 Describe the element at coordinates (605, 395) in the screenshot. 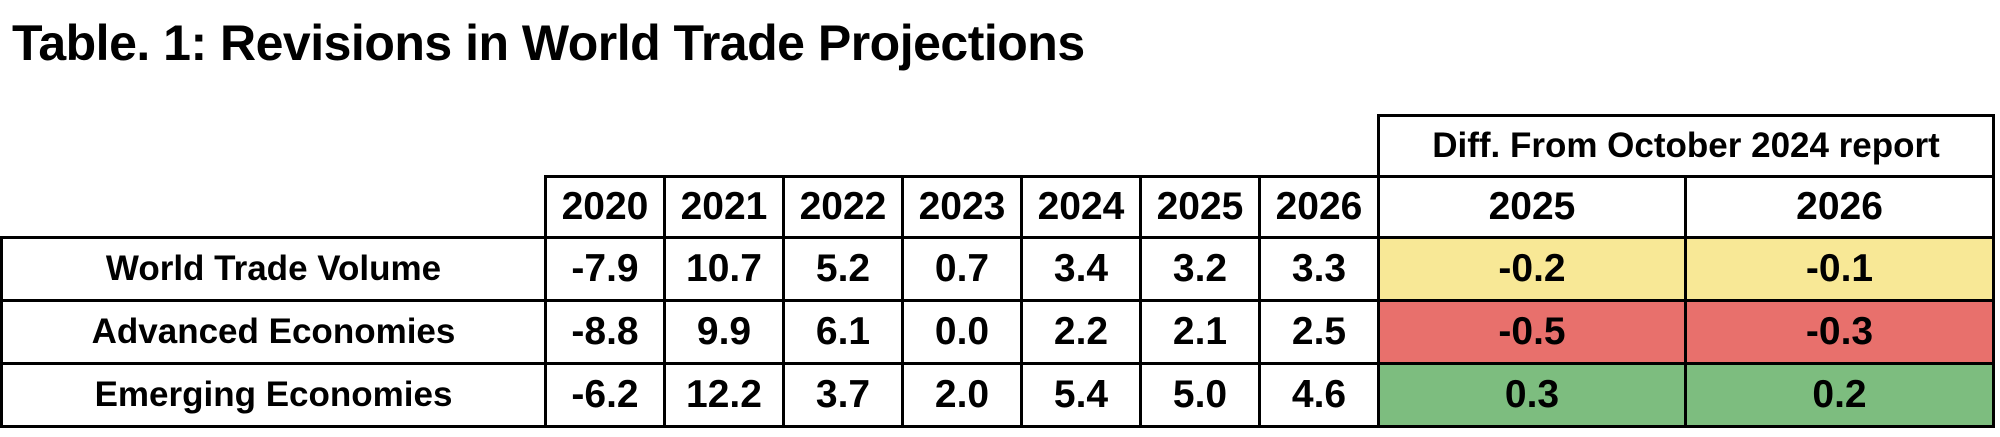

I see `value-cell: -6.2` at that location.